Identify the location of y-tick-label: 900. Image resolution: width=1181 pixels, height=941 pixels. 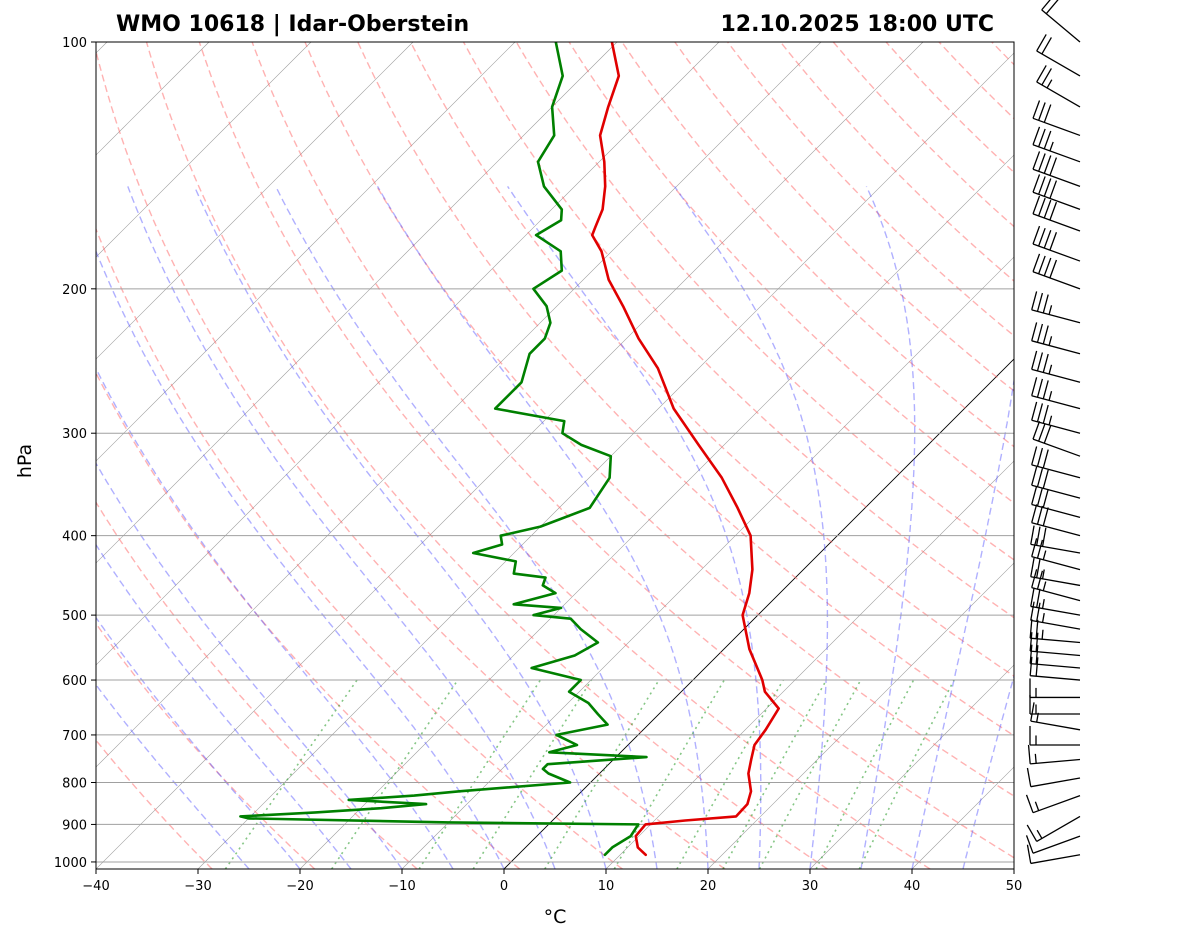
(74, 825).